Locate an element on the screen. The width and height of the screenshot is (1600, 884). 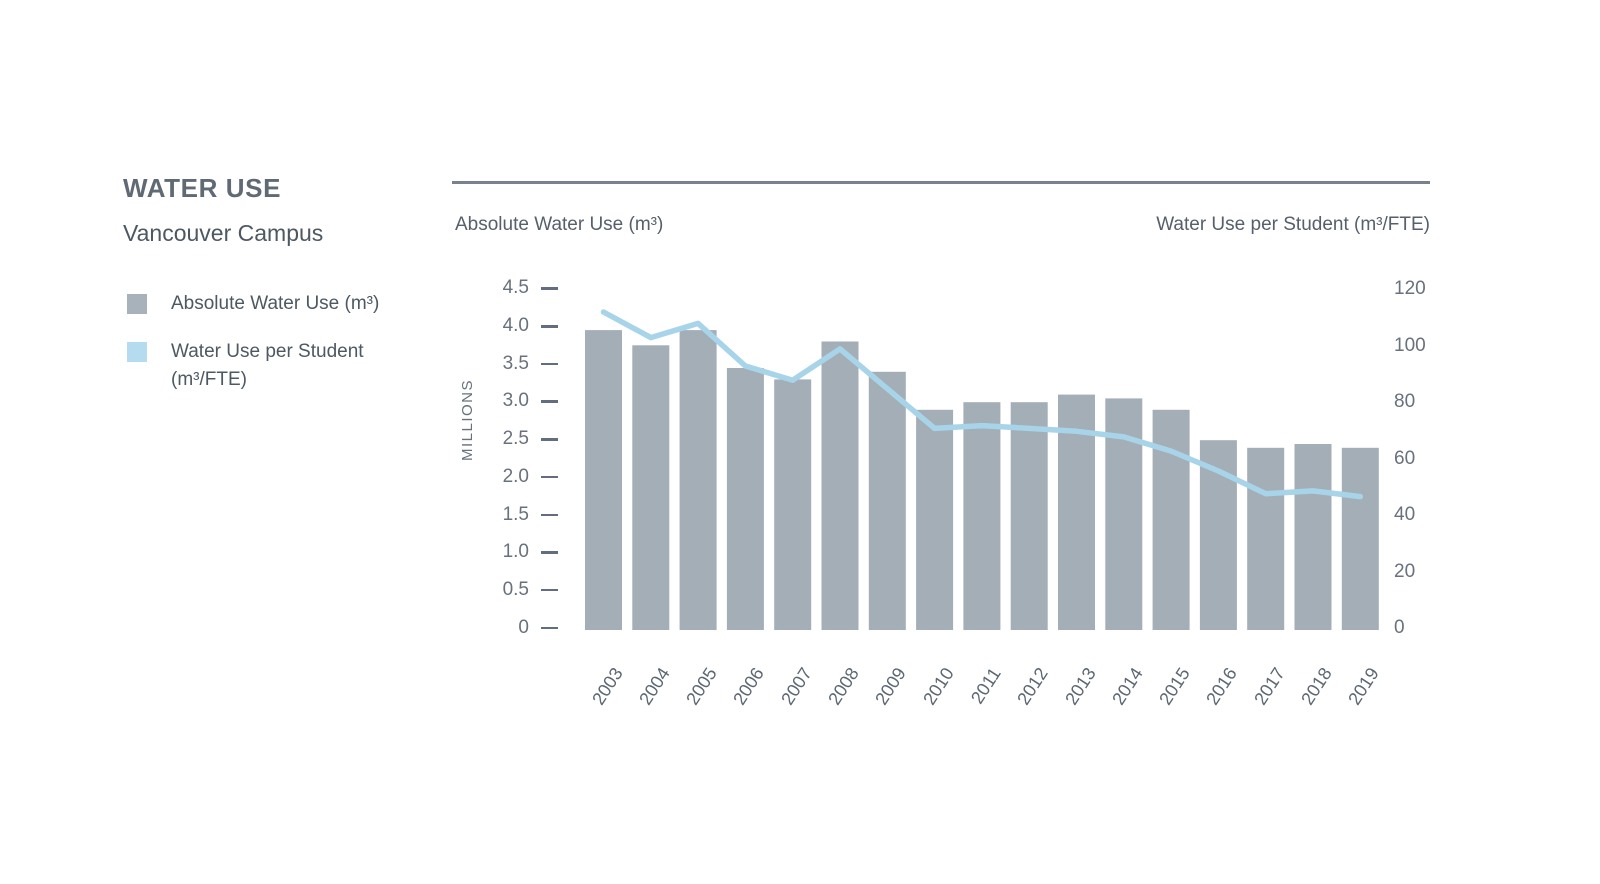
x-tick-label-2013: 2013 is located at coordinates (1080, 686).